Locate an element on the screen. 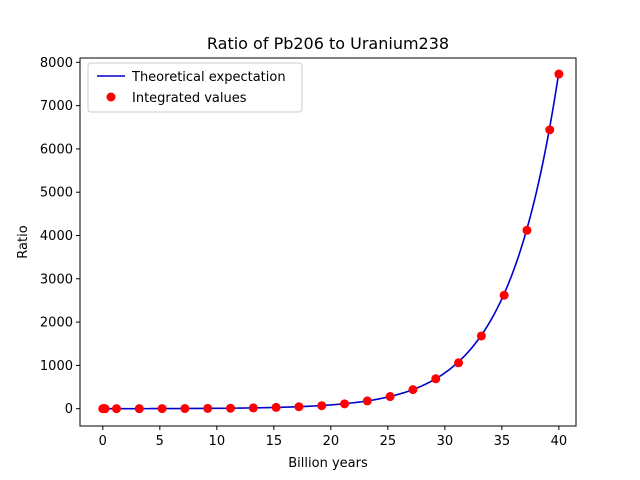  x-tick-label: 20 is located at coordinates (331, 441).